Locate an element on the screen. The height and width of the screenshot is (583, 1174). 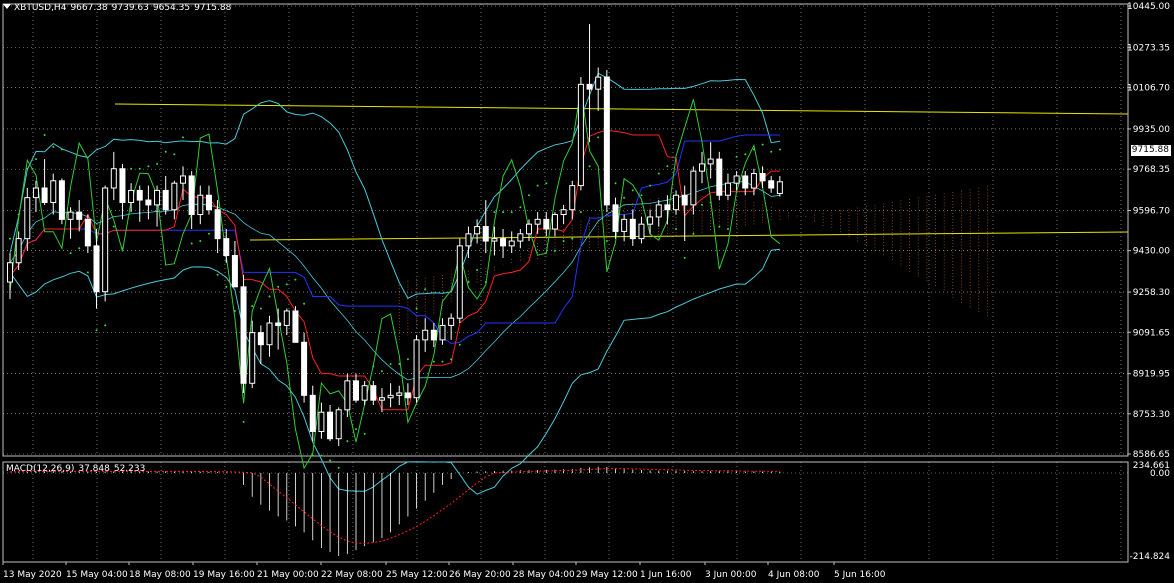
macd-signal-value: 52.233 is located at coordinates (129, 469).